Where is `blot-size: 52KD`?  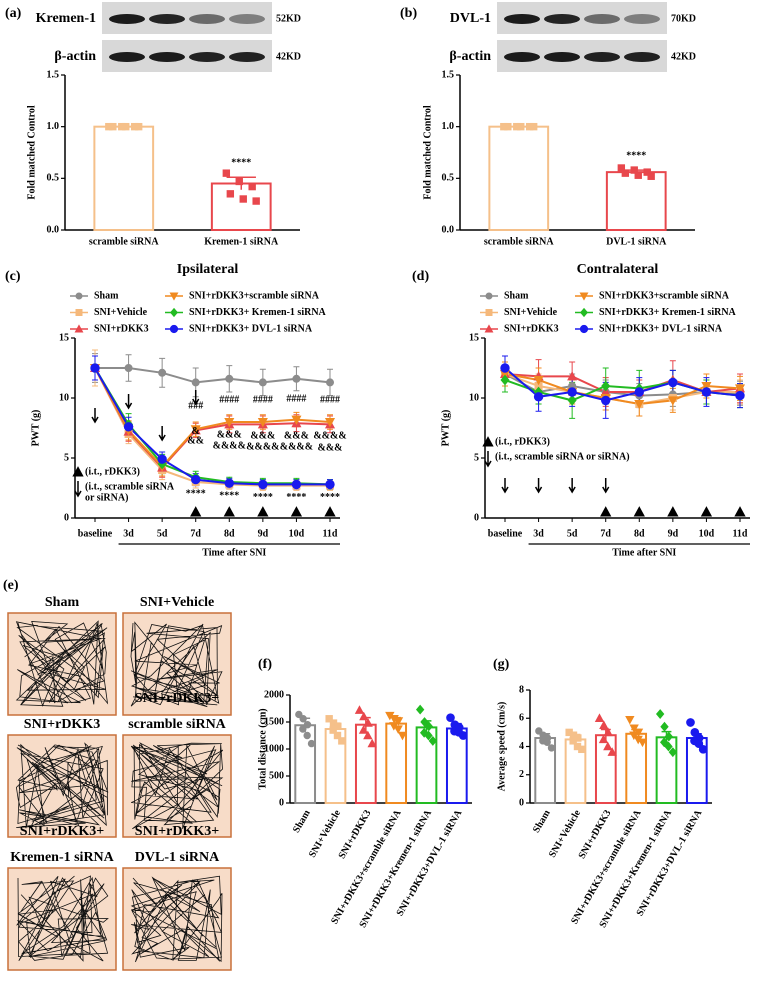
blot-size: 52KD is located at coordinates (288, 18).